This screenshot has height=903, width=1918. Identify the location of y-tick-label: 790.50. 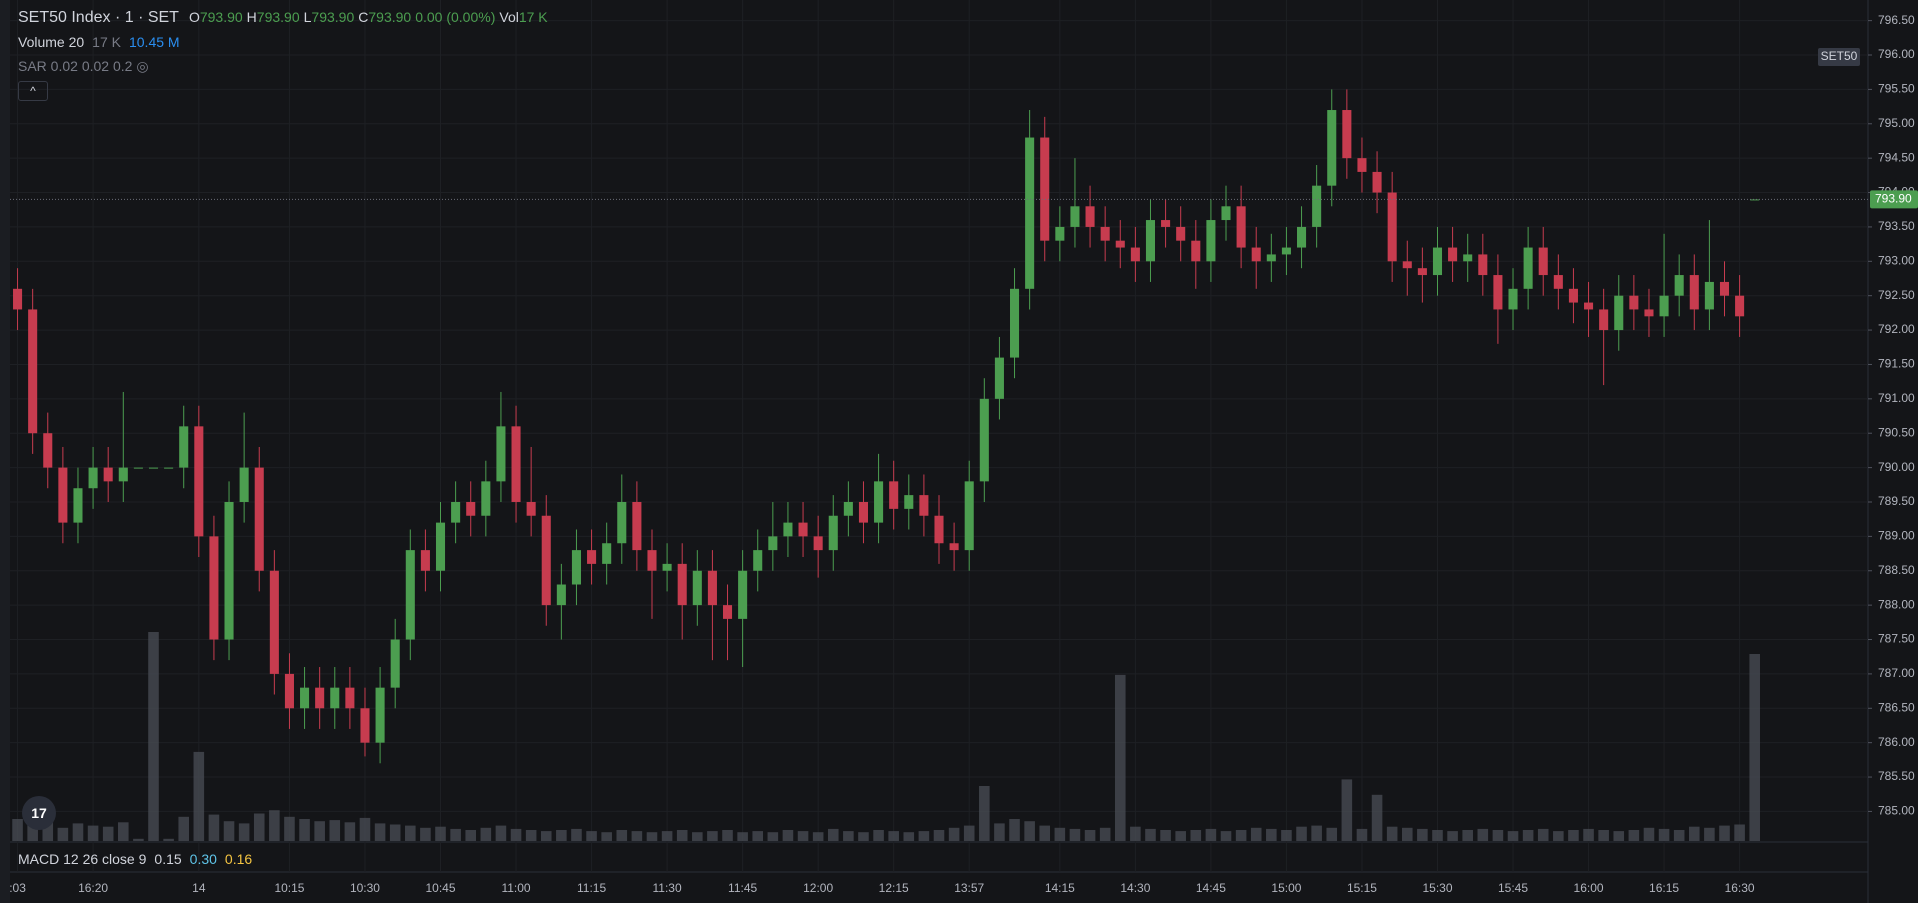
(1896, 432).